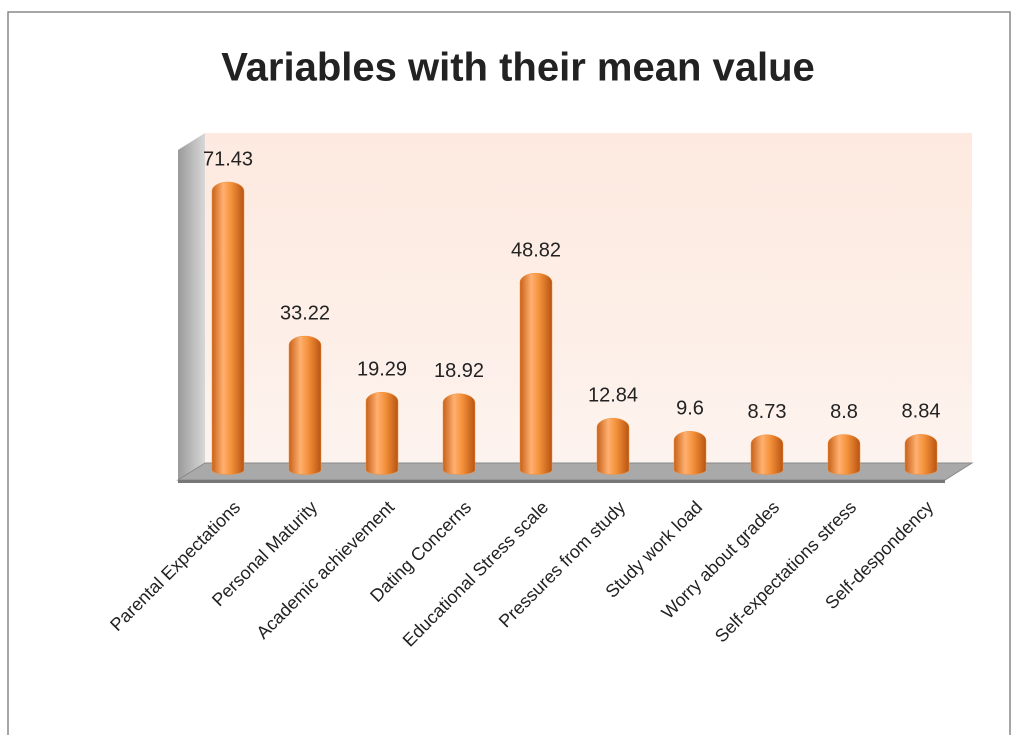 This screenshot has width=1014, height=735. I want to click on data-label: 12.84, so click(613, 396).